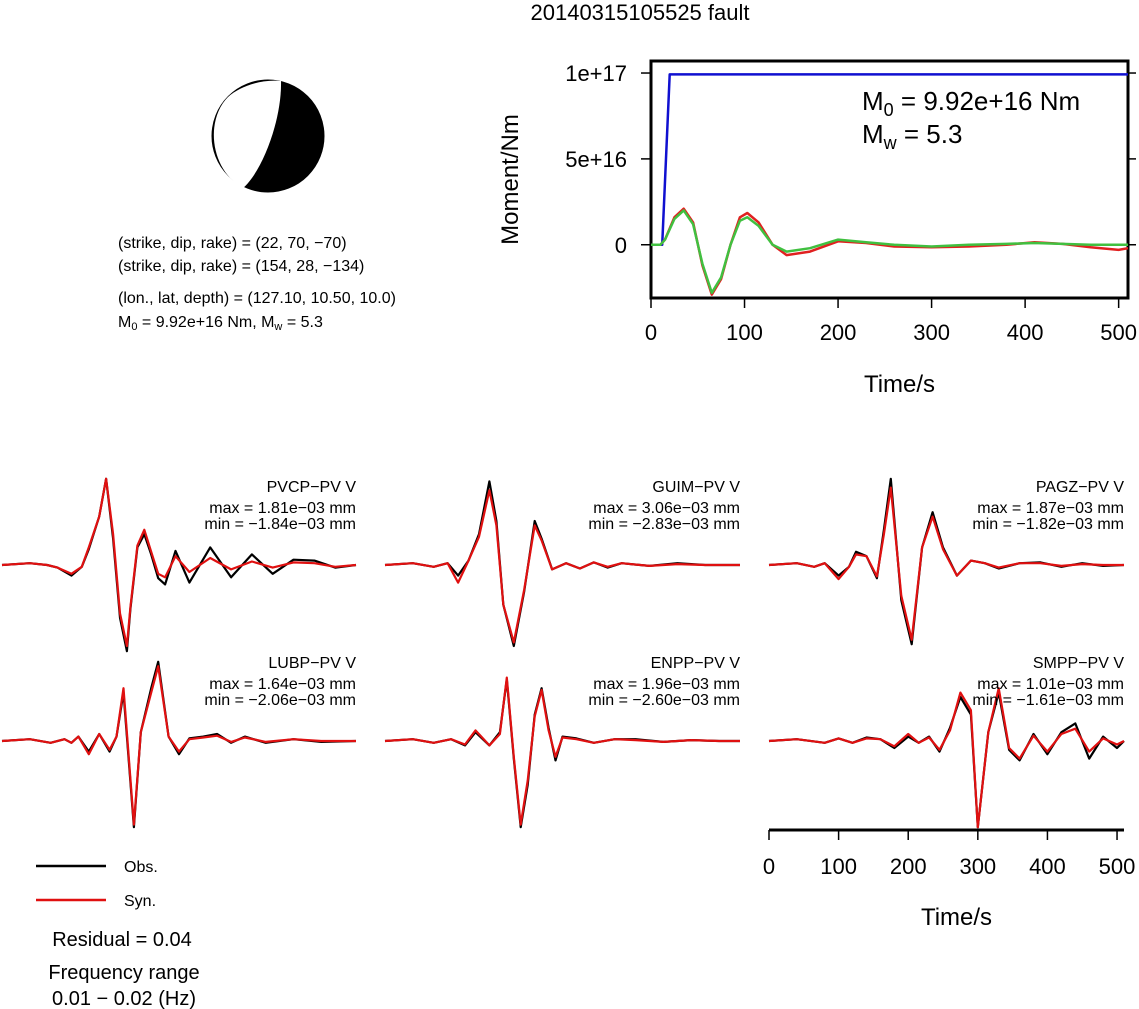  I want to click on stf-frame, so click(889, 179).